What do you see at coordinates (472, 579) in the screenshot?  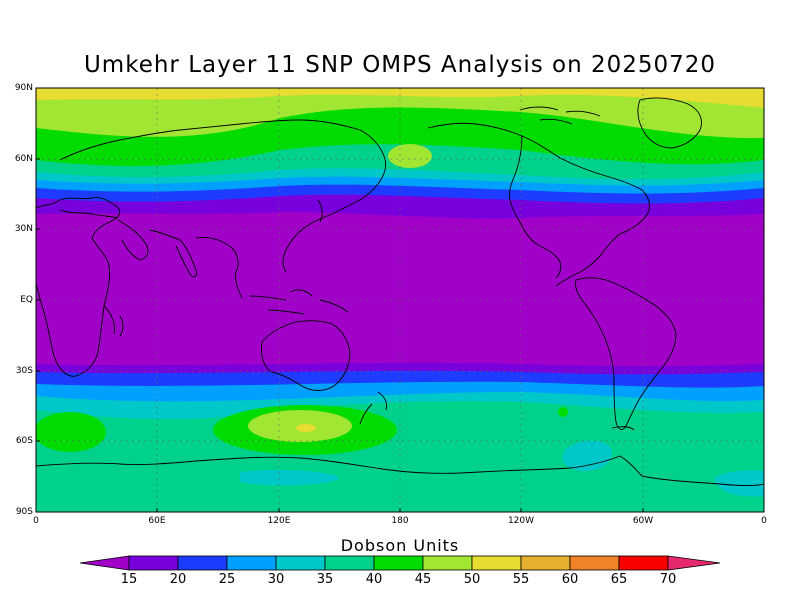 I see `colorbar-label: 50` at bounding box center [472, 579].